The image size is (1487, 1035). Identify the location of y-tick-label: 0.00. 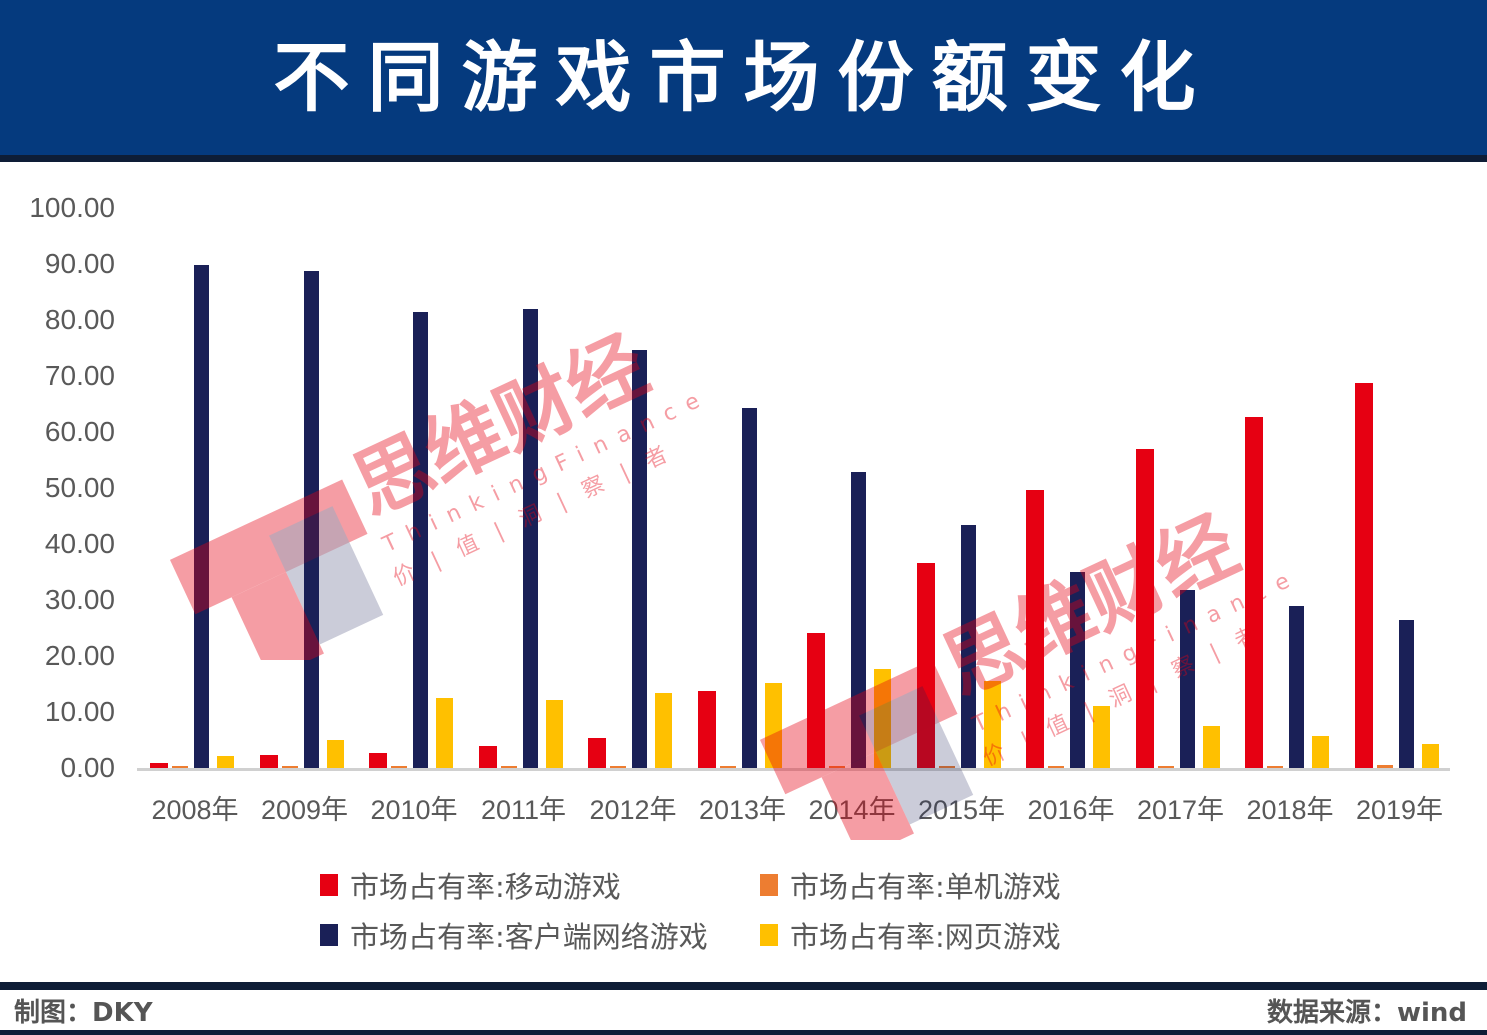
(88, 767).